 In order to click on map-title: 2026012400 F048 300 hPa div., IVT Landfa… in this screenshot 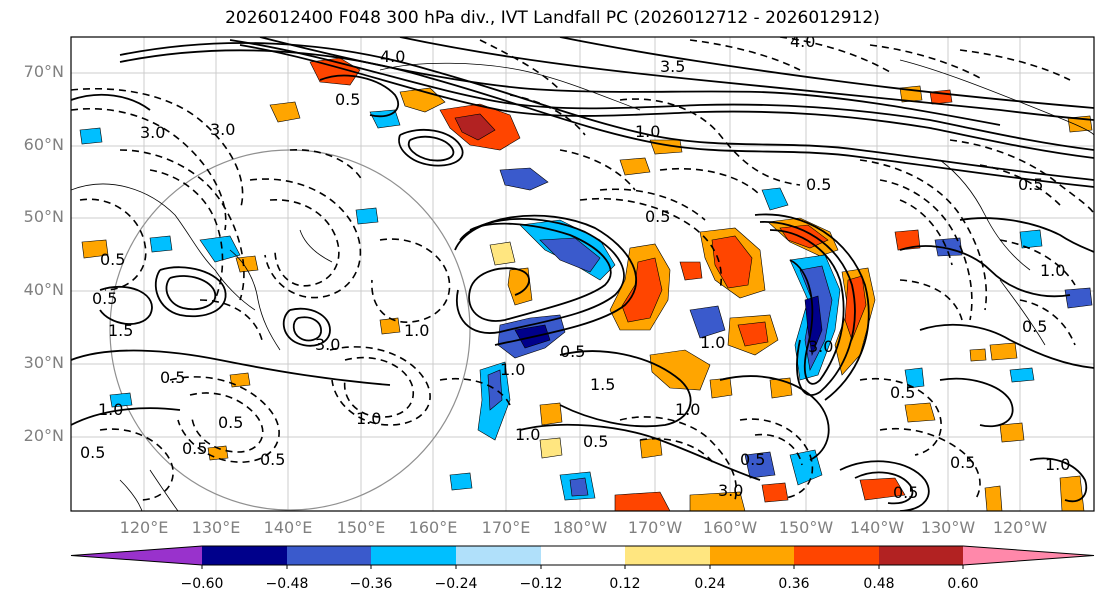, I will do `click(552, 18)`.